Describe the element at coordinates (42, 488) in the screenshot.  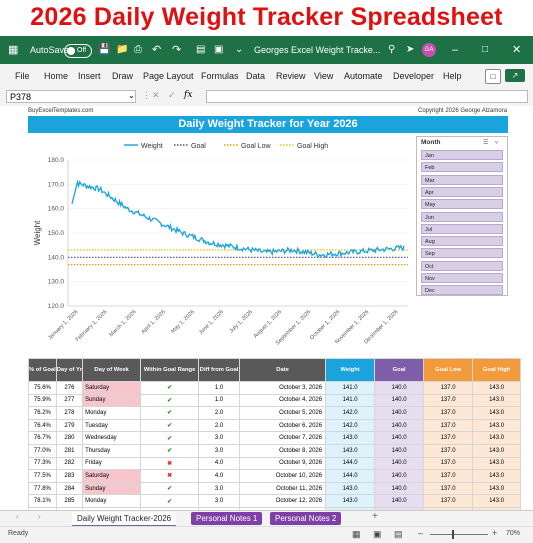
I see `cell-pct-goal: 77.8%` at that location.